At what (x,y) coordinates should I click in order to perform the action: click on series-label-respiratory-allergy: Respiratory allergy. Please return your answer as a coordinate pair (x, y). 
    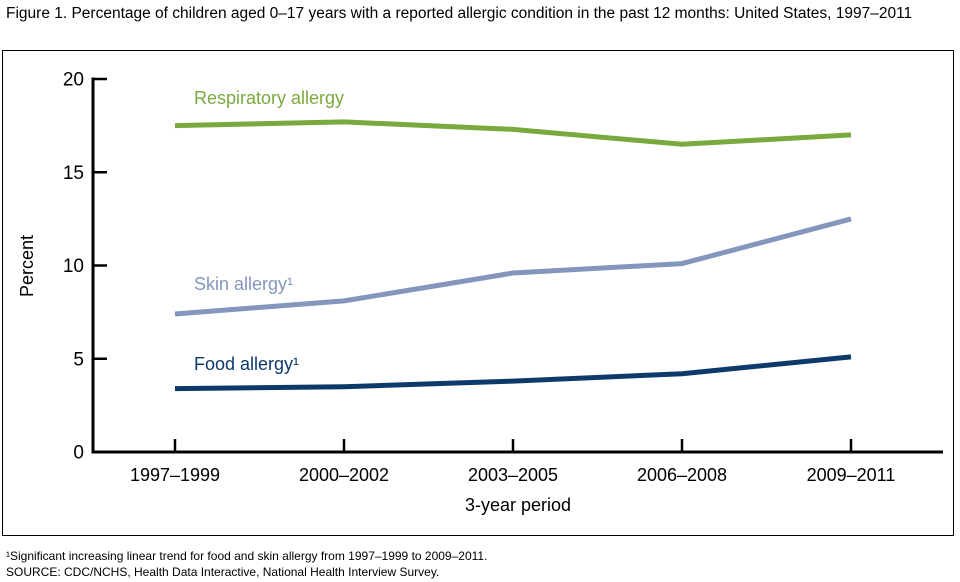
    Looking at the image, I should click on (269, 98).